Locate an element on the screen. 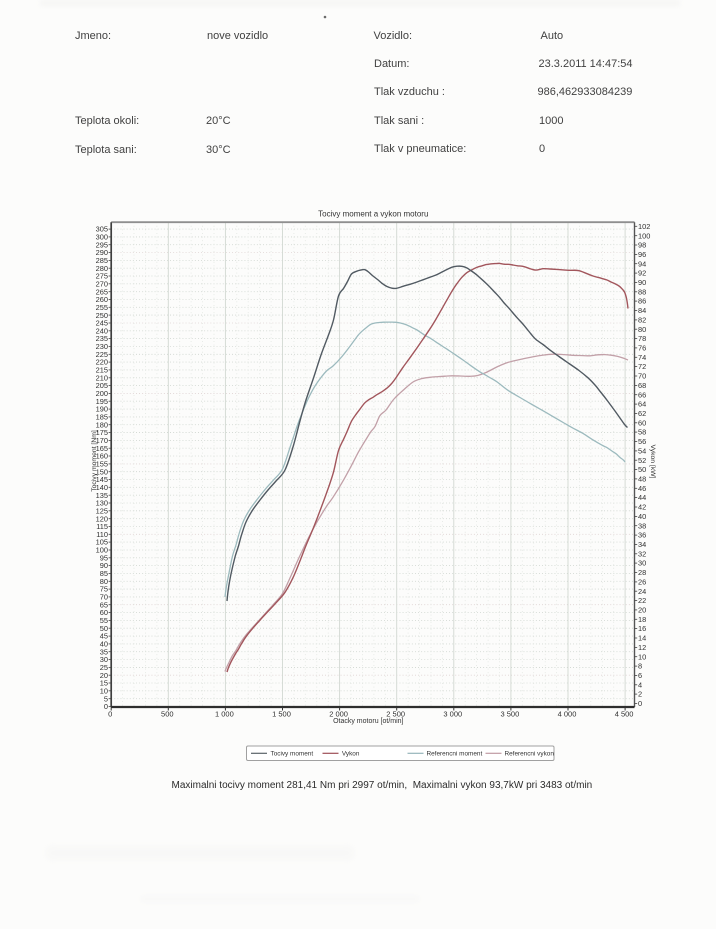  svg-text: 74 is located at coordinates (642, 357).